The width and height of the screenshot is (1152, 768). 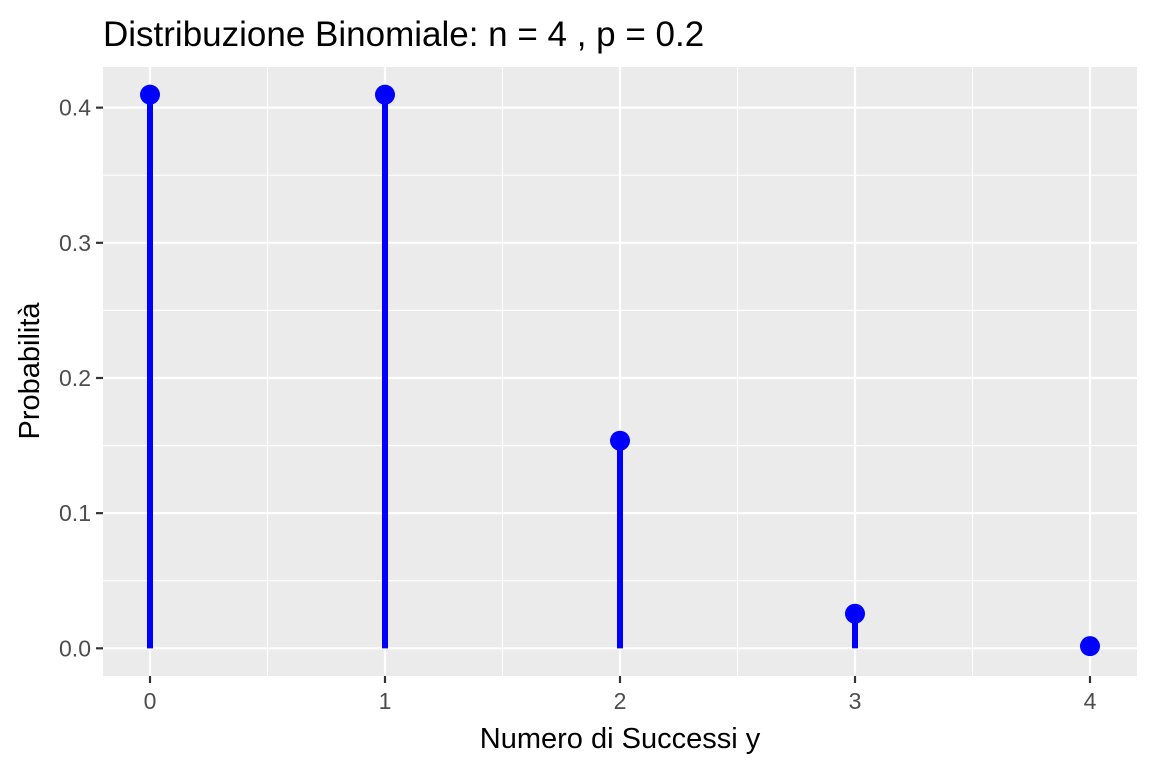 I want to click on x-tick-label: 1, so click(x=385, y=701).